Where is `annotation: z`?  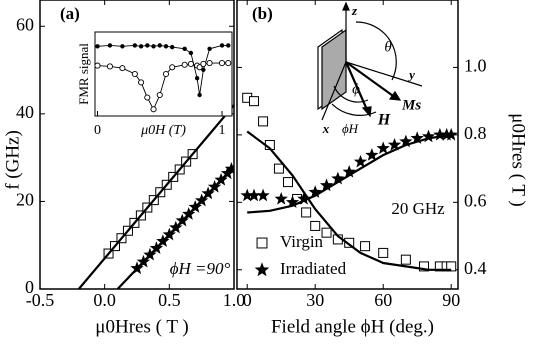
annotation: z is located at coordinates (354, 10).